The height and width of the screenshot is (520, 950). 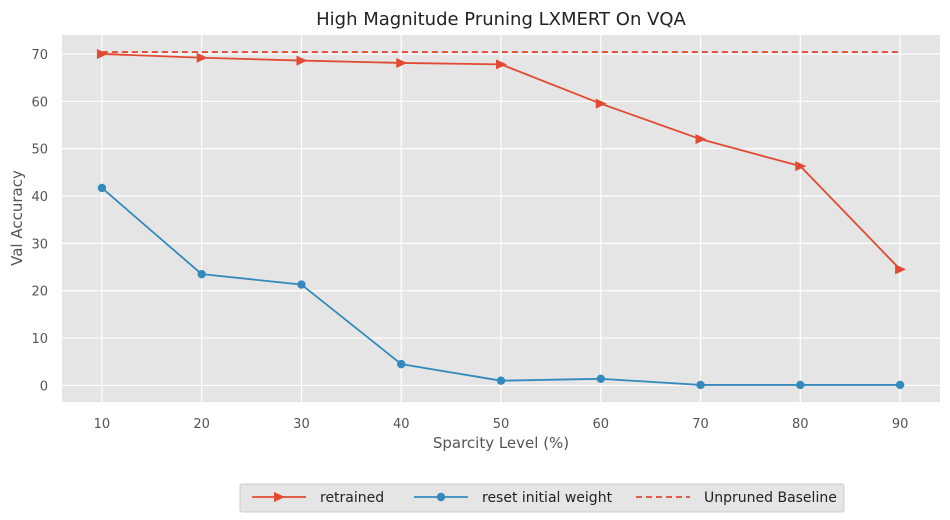 What do you see at coordinates (401, 424) in the screenshot?
I see `x-tick-label: 40` at bounding box center [401, 424].